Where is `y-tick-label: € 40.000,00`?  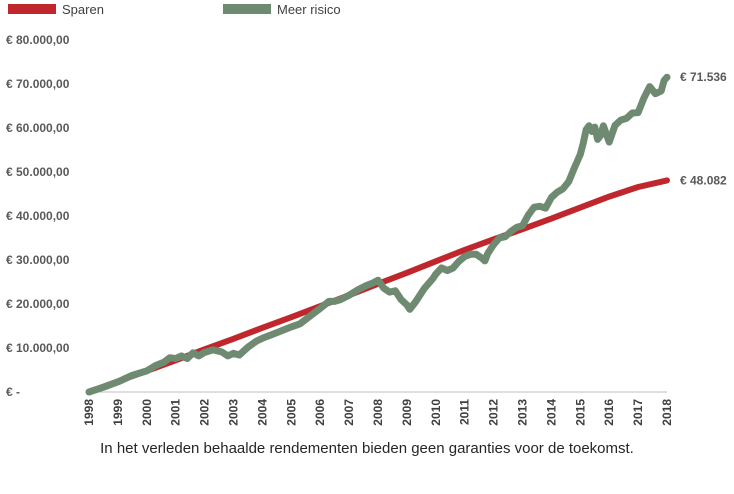 y-tick-label: € 40.000,00 is located at coordinates (38, 216).